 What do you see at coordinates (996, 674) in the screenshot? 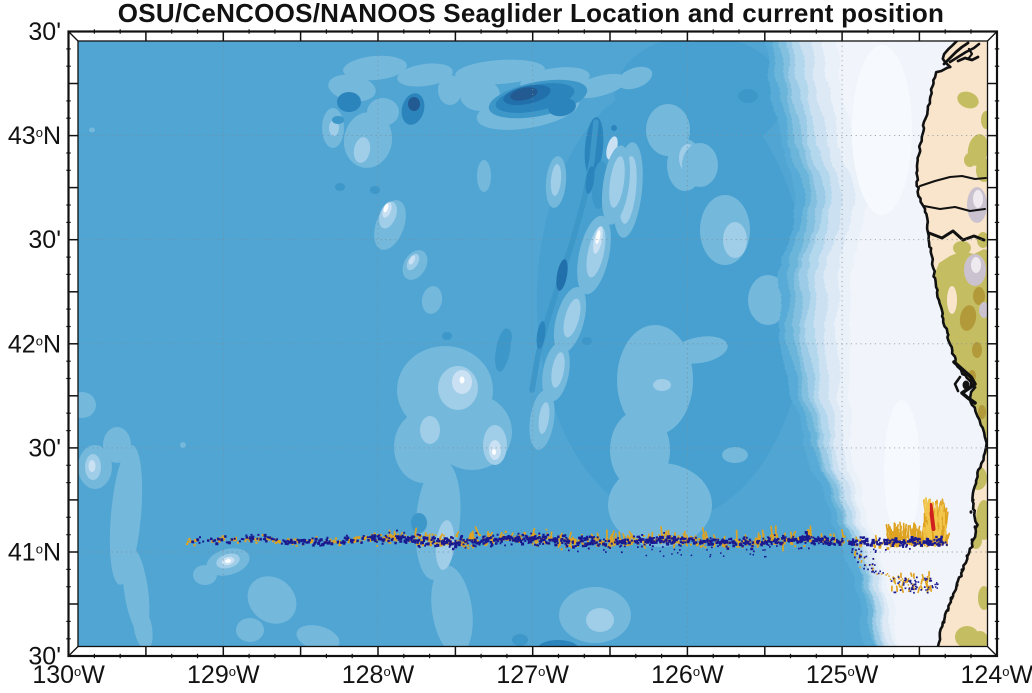
I see `svg-text: 124oW` at bounding box center [996, 674].